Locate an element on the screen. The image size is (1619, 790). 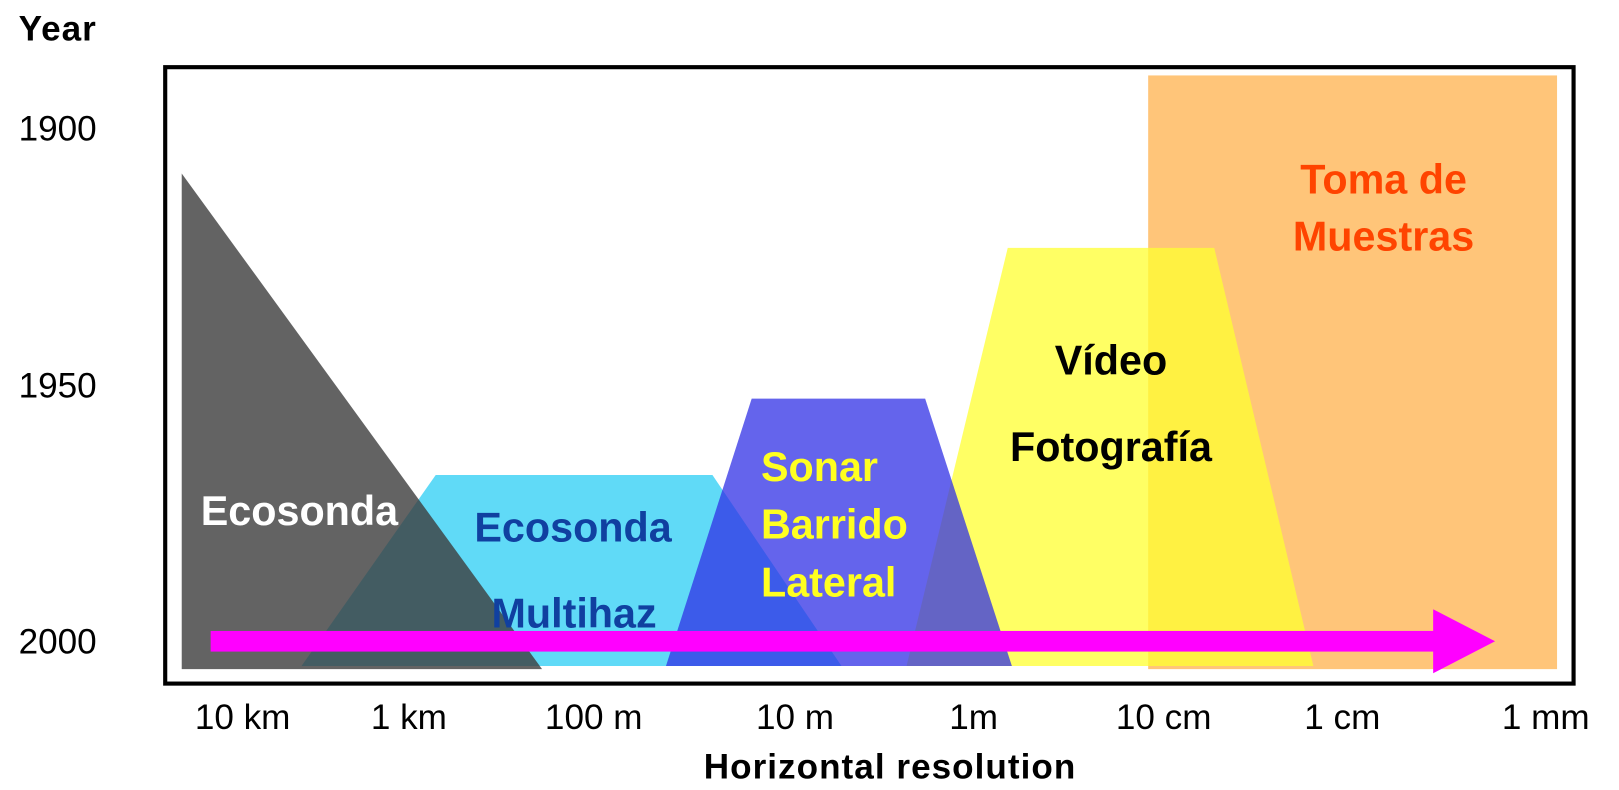
x-label: 100 m is located at coordinates (594, 717).